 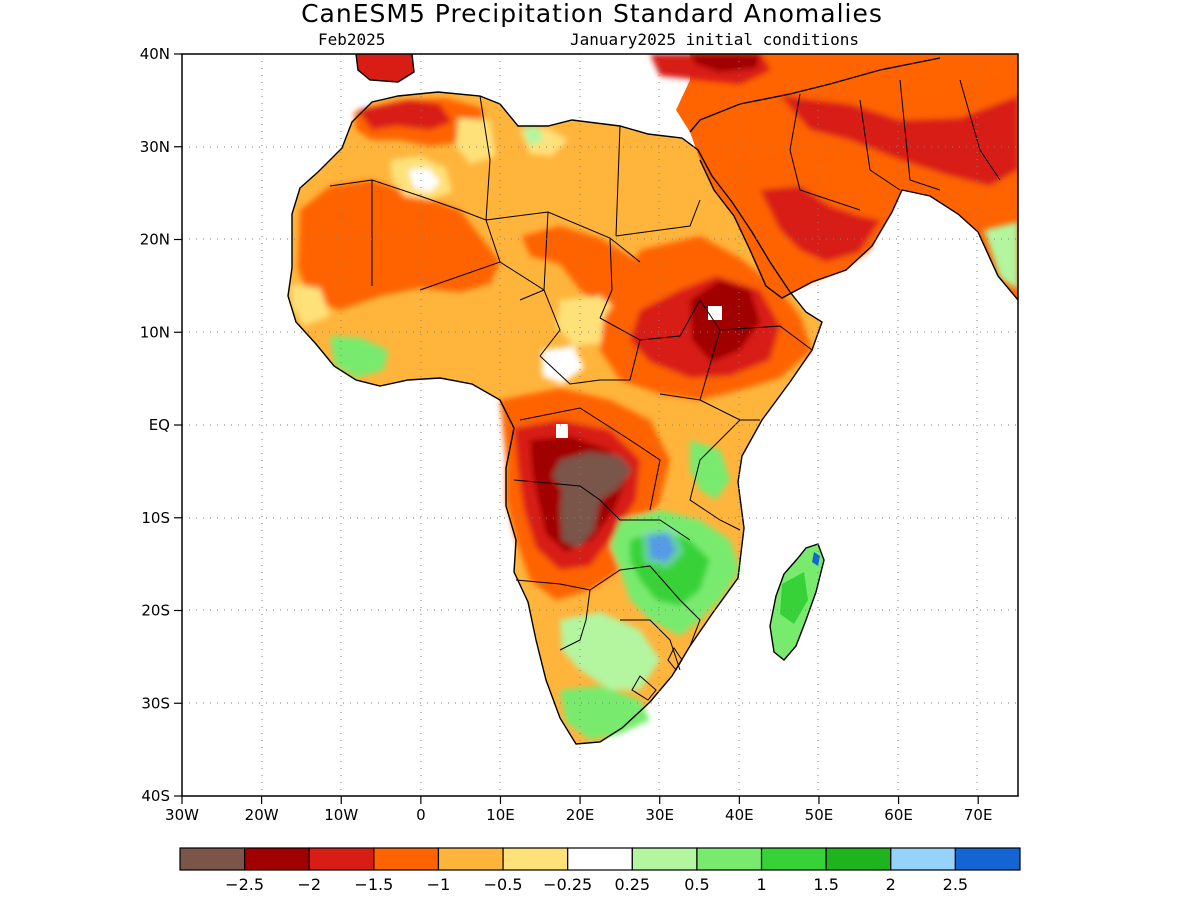 I want to click on lat-tick-label: 20N, so click(x=155, y=240).